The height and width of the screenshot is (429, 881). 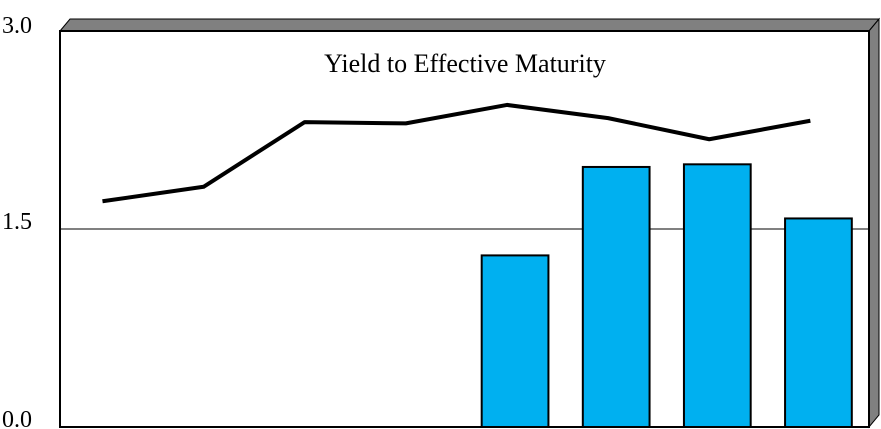 I want to click on plot-frame-right-face, so click(x=874, y=223).